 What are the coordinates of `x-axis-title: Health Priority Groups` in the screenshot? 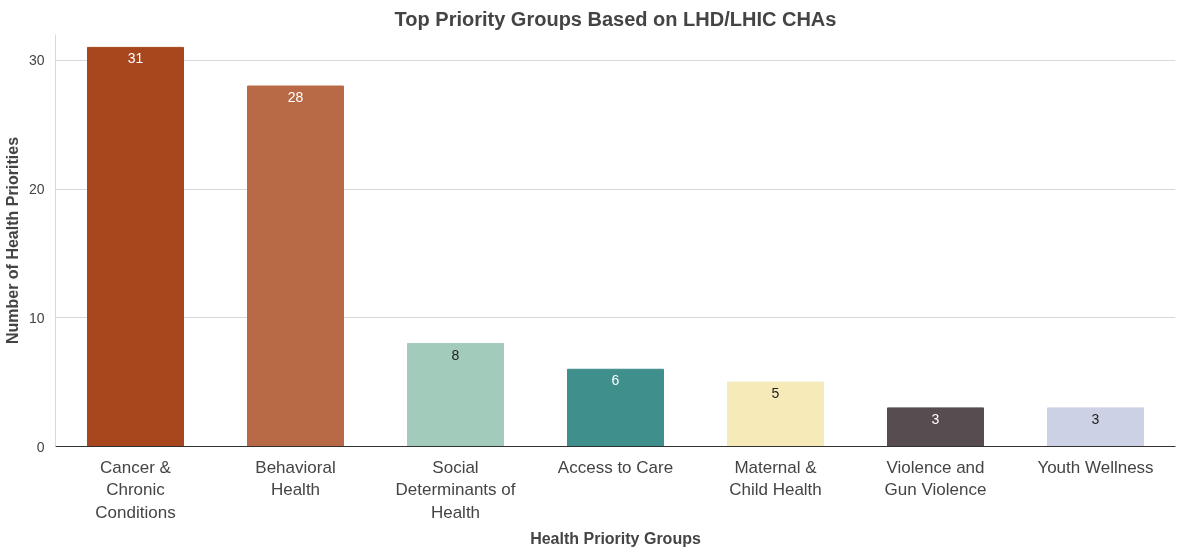 It's located at (615, 539).